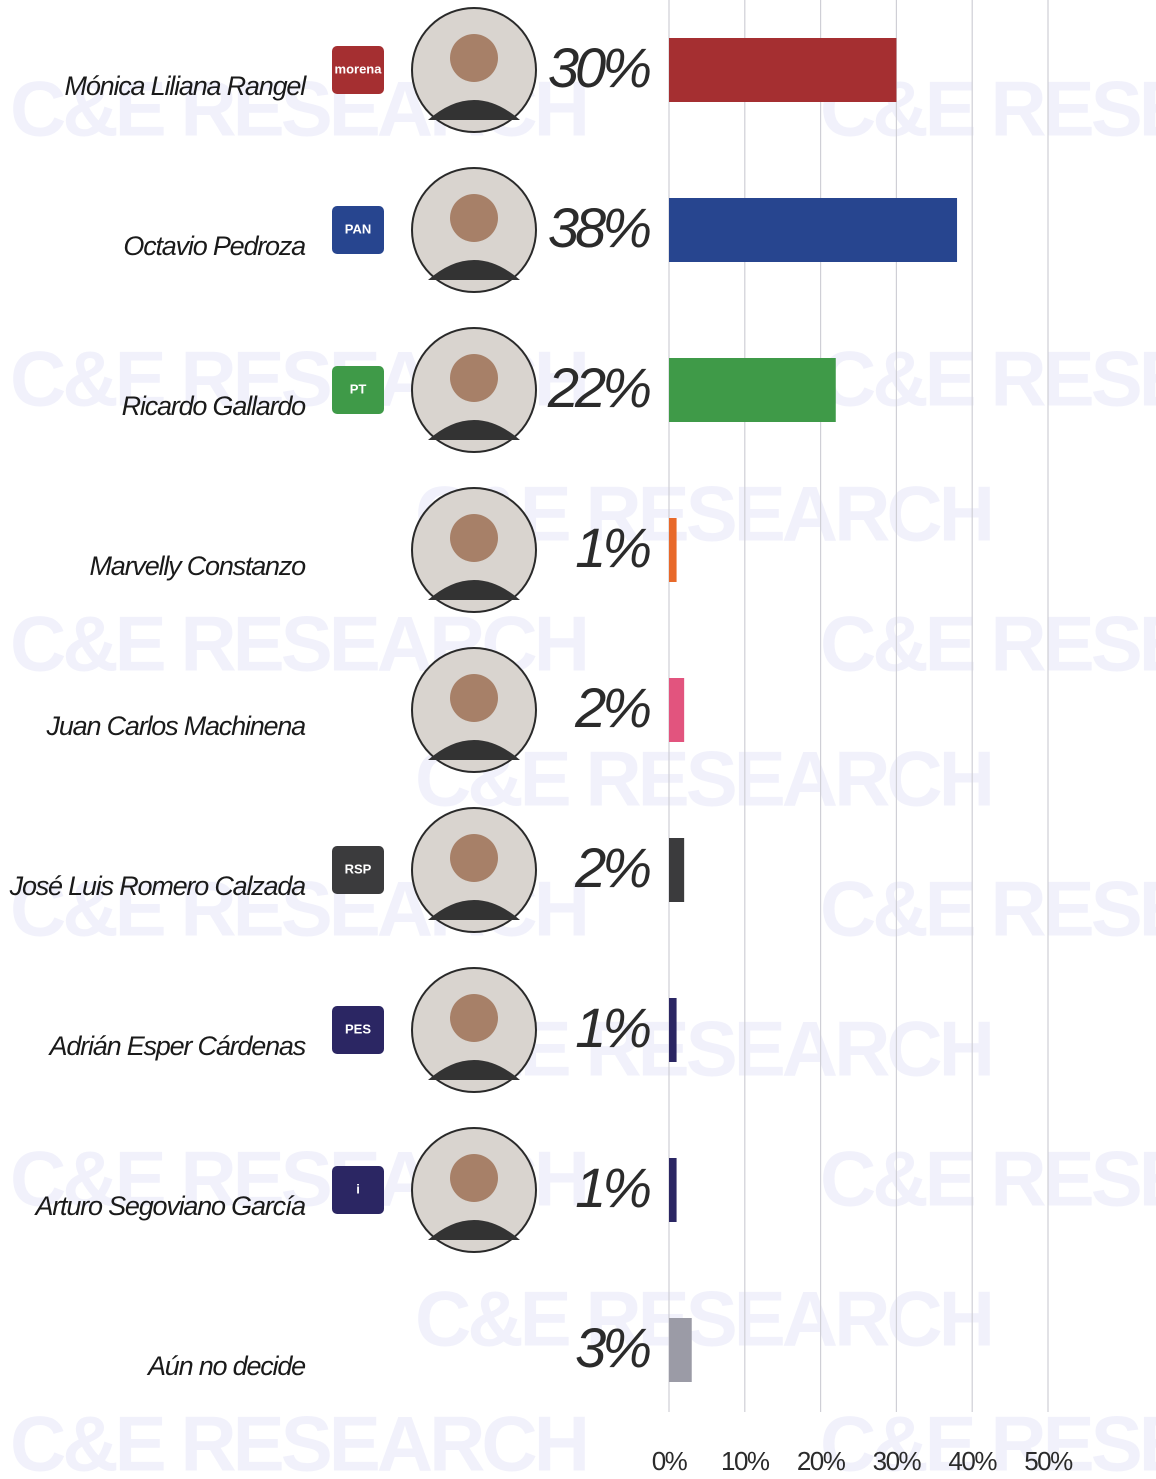 Image resolution: width=1156 pixels, height=1479 pixels. What do you see at coordinates (169, 1206) in the screenshot?
I see `candidate-name: Arturo Segoviano García` at bounding box center [169, 1206].